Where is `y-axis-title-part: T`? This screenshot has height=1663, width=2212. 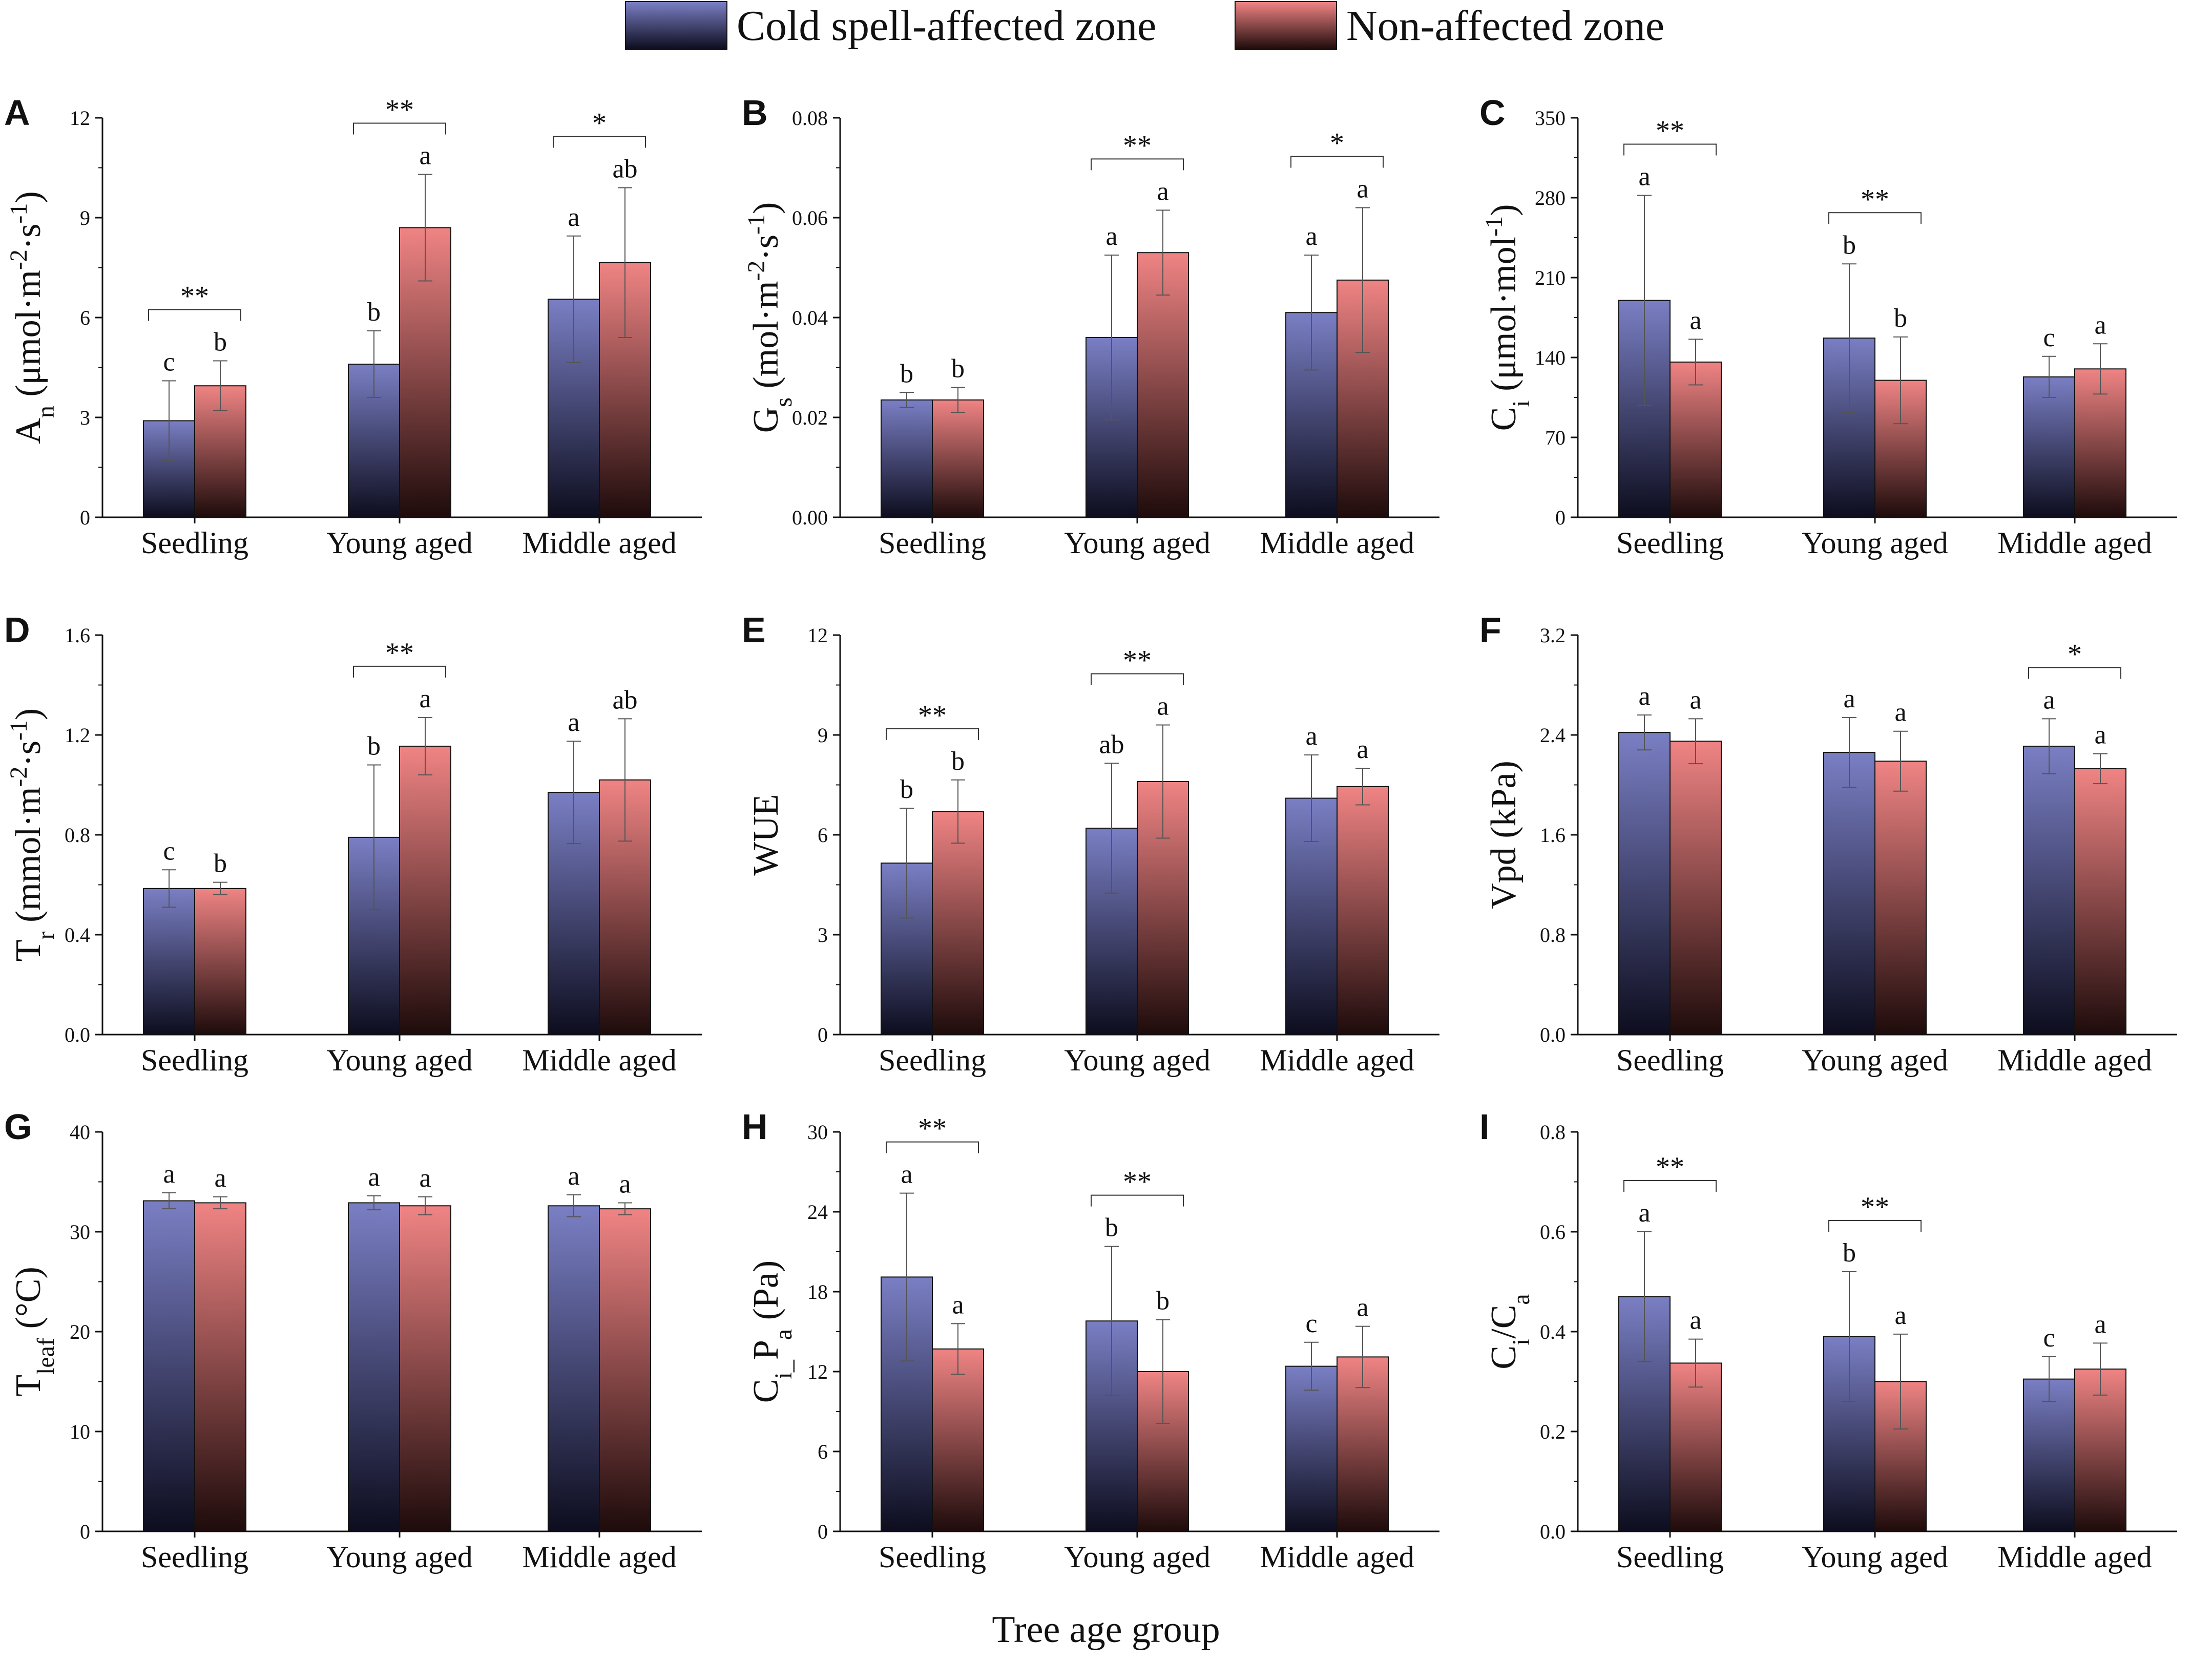
y-axis-title-part: T is located at coordinates (28, 1386).